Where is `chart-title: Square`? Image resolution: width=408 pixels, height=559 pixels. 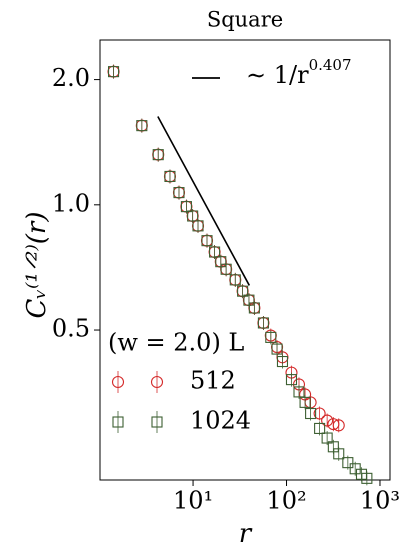 chart-title: Square is located at coordinates (245, 20).